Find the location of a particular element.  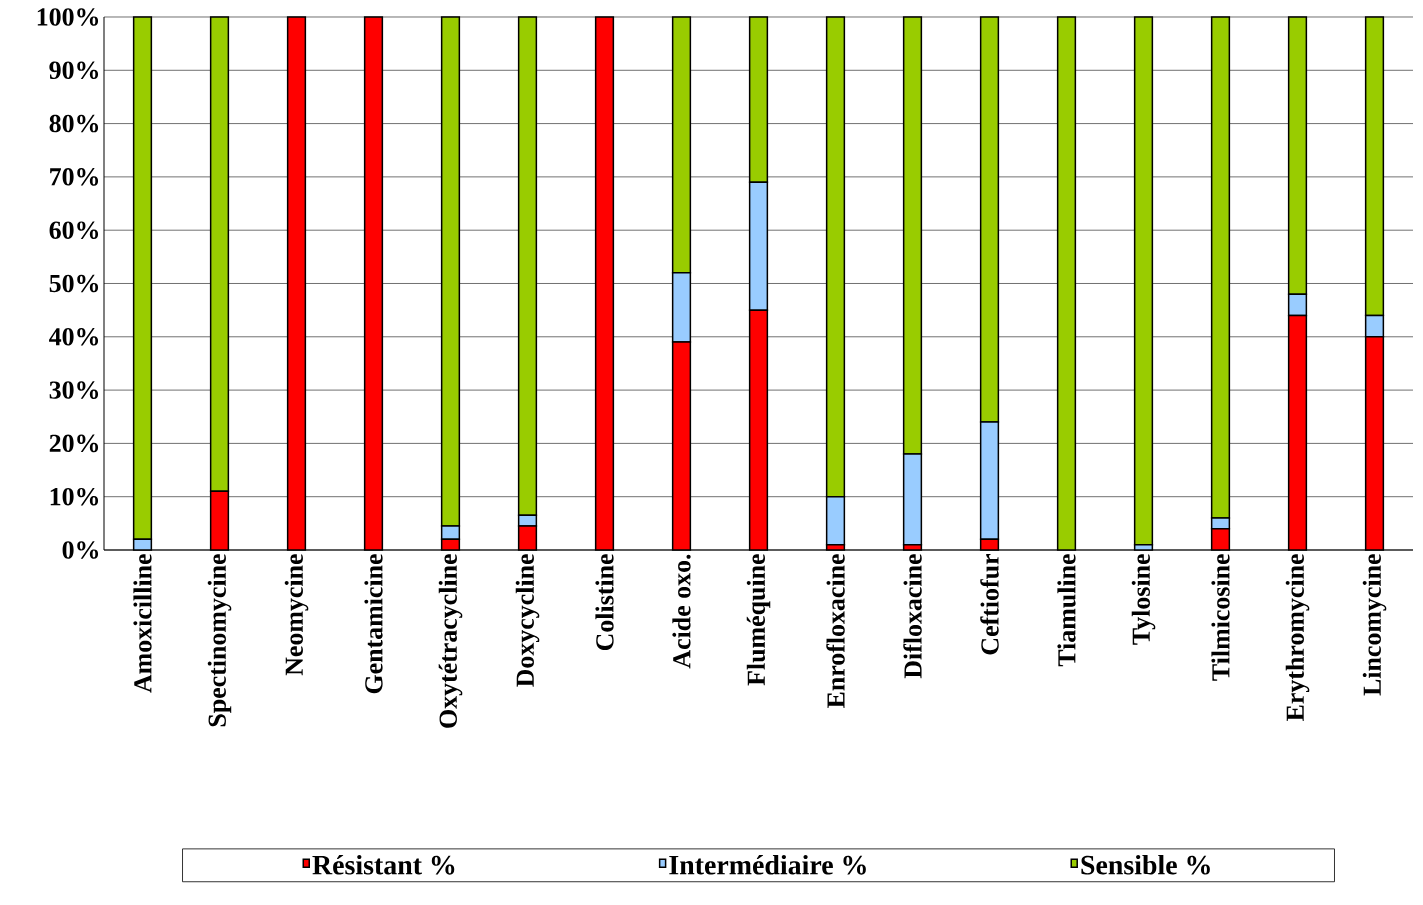

y-tick-label: 60% is located at coordinates (74, 230).